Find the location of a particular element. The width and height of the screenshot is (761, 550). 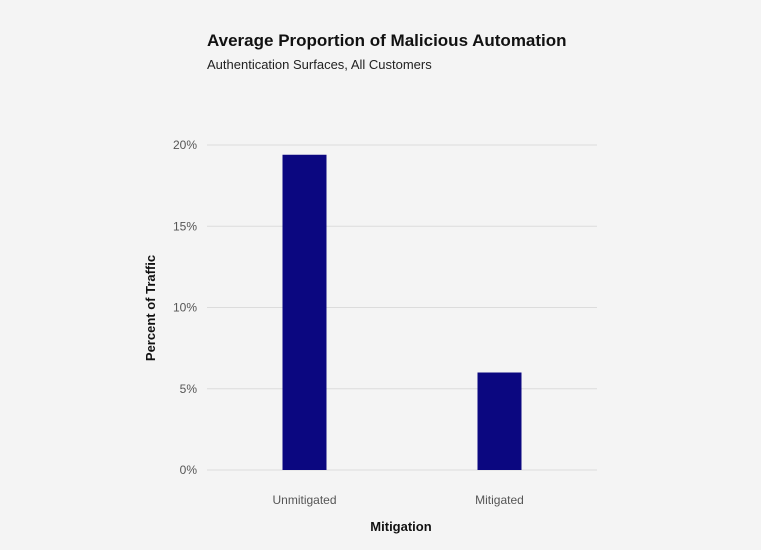

bar-unmitigated is located at coordinates (304, 312).